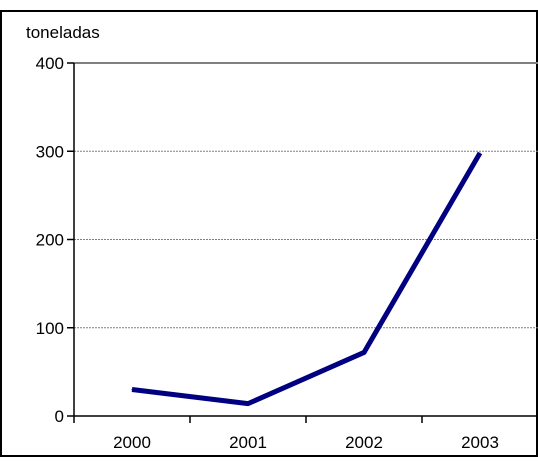  Describe the element at coordinates (480, 442) in the screenshot. I see `x-tick-label-2003: 2003` at that location.